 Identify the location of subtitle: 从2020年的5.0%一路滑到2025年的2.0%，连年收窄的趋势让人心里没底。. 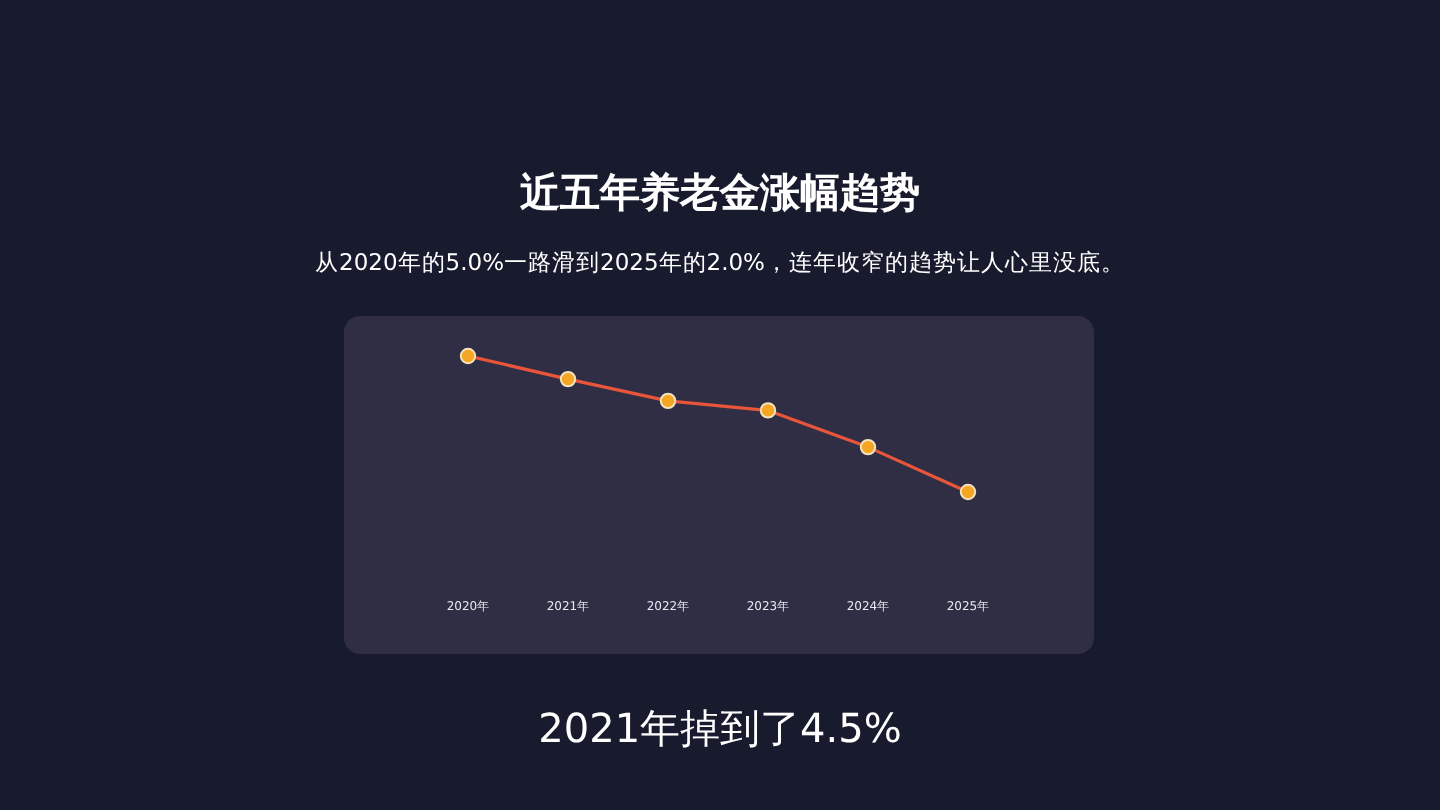
(720, 262).